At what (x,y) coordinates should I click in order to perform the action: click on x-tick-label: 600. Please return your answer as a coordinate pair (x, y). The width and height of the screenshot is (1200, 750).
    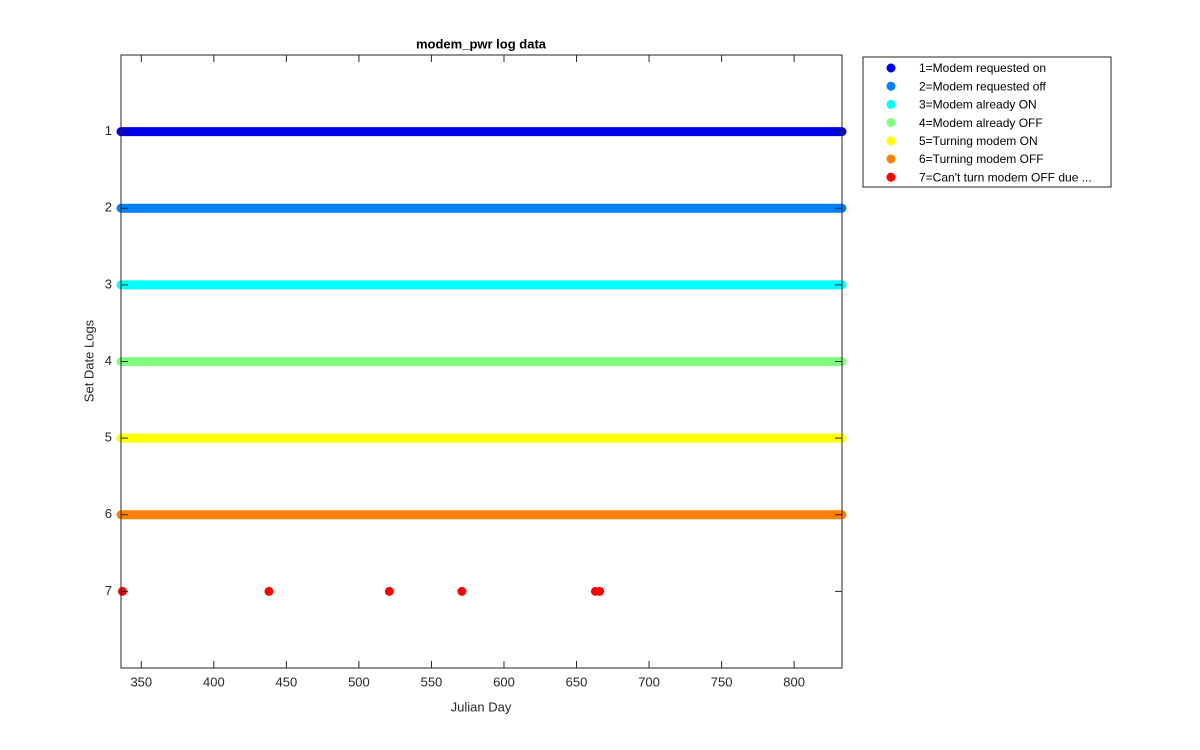
    Looking at the image, I should click on (504, 681).